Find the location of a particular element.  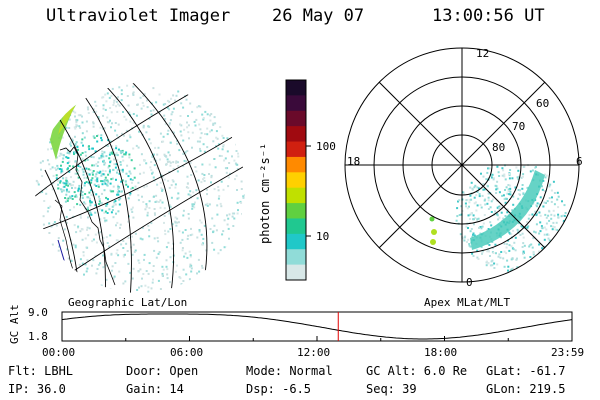

info-mode: Mode: Normal is located at coordinates (289, 371).